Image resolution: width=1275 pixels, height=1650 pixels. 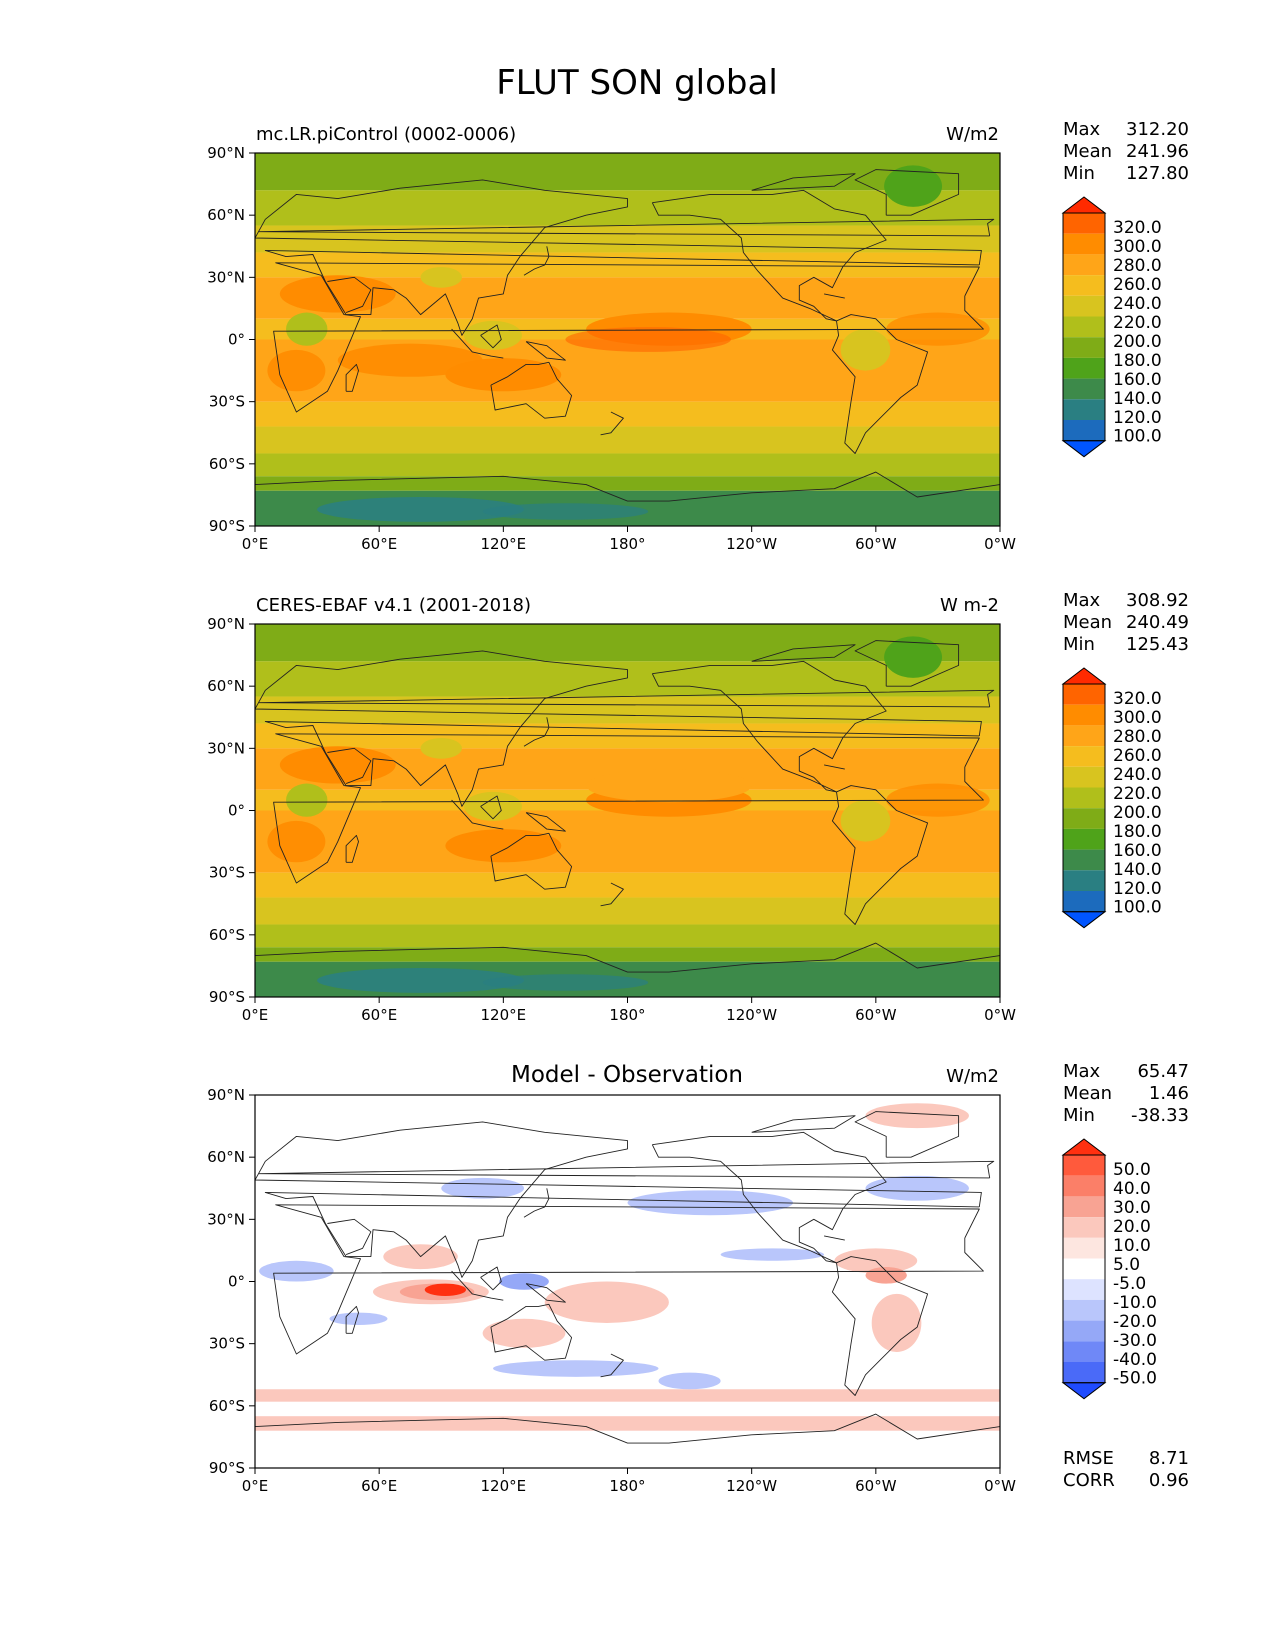 What do you see at coordinates (1126, 1265) in the screenshot?
I see `colorbar-label: 5.0` at bounding box center [1126, 1265].